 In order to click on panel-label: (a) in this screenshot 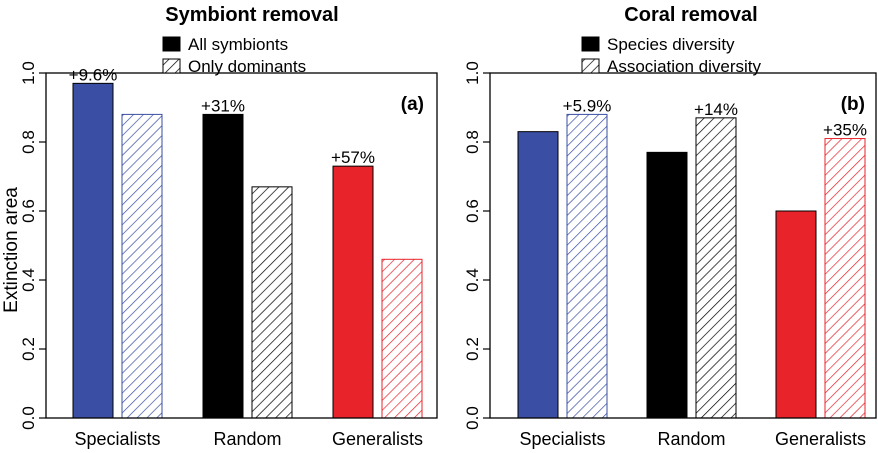, I will do `click(412, 104)`.